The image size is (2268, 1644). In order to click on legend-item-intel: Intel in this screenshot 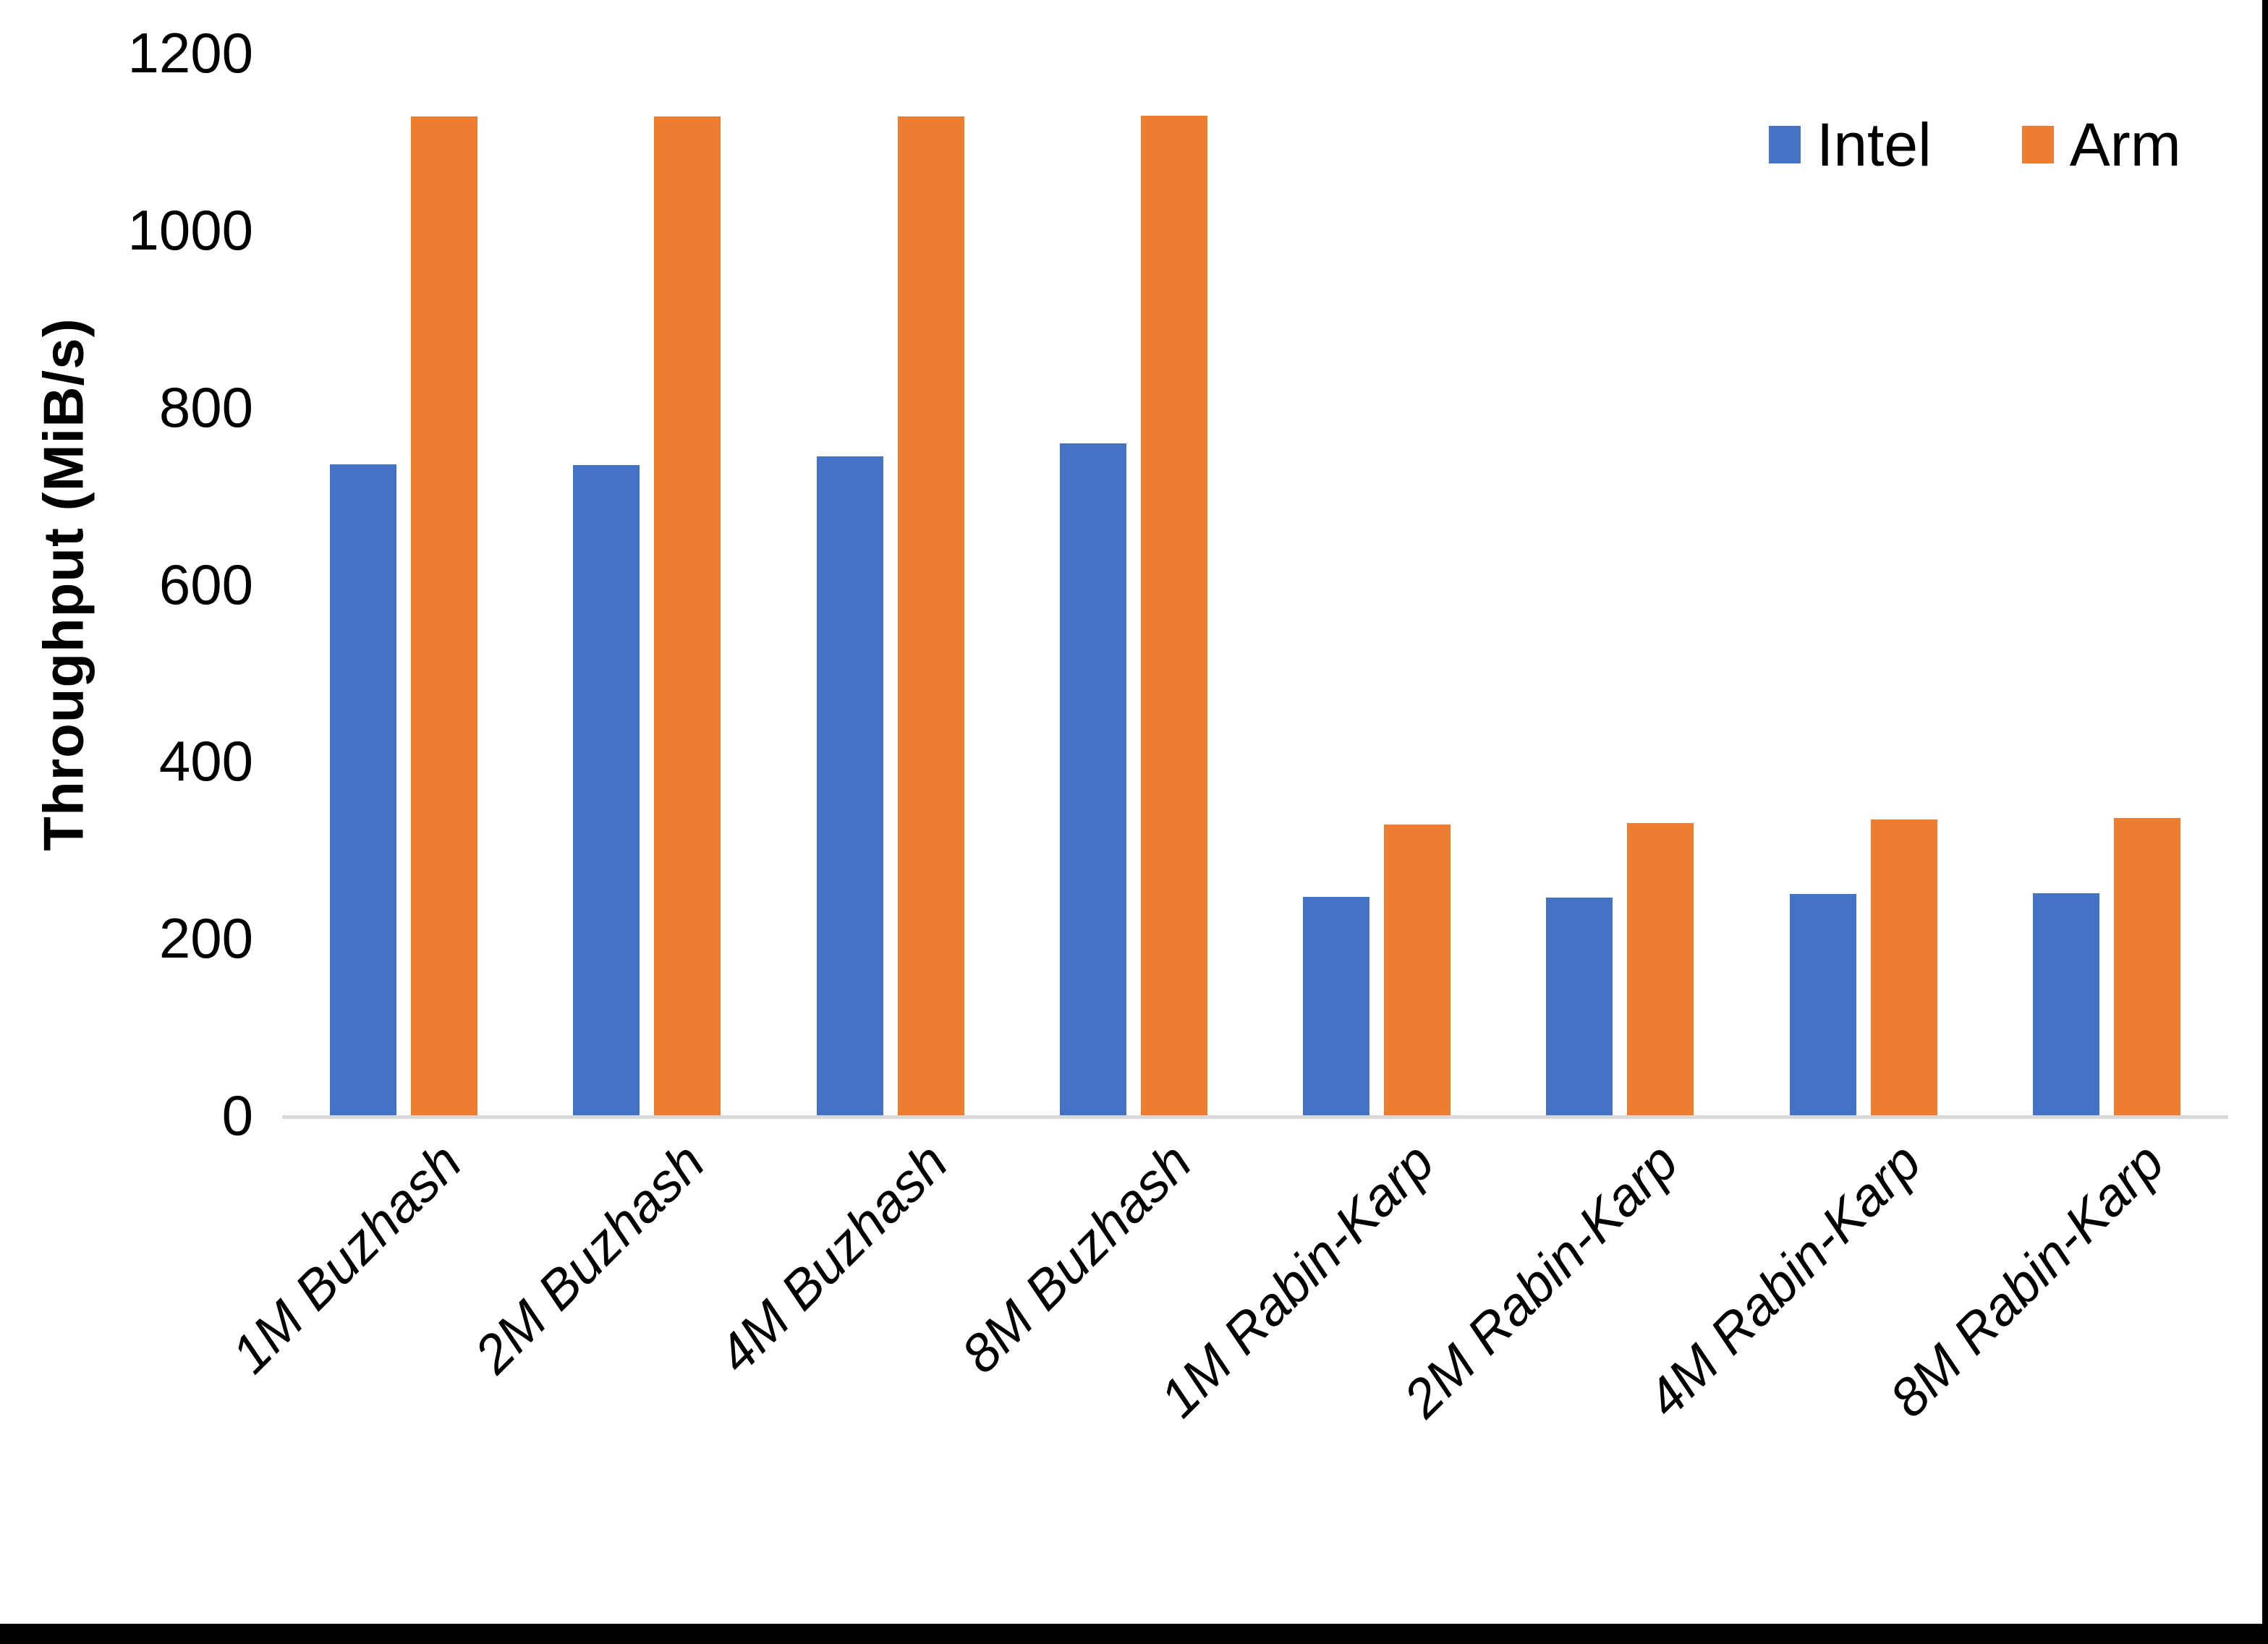, I will do `click(1850, 144)`.